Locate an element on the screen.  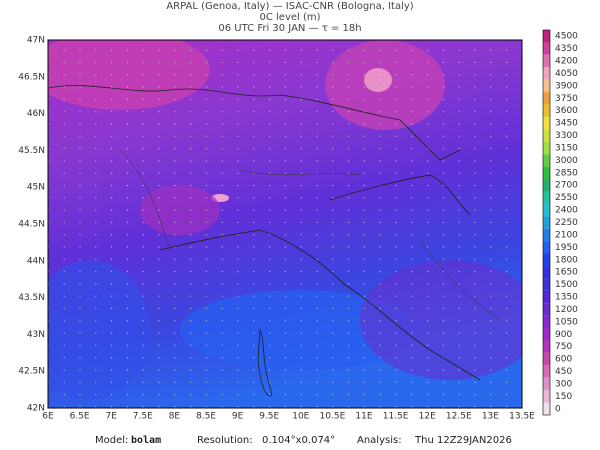
lon-label: 10.5E is located at coordinates (333, 417).